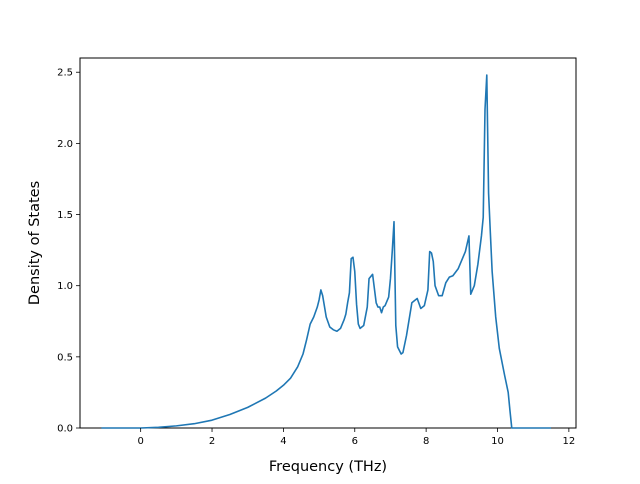  Describe the element at coordinates (65, 286) in the screenshot. I see `y-tick-label: 1.0` at that location.